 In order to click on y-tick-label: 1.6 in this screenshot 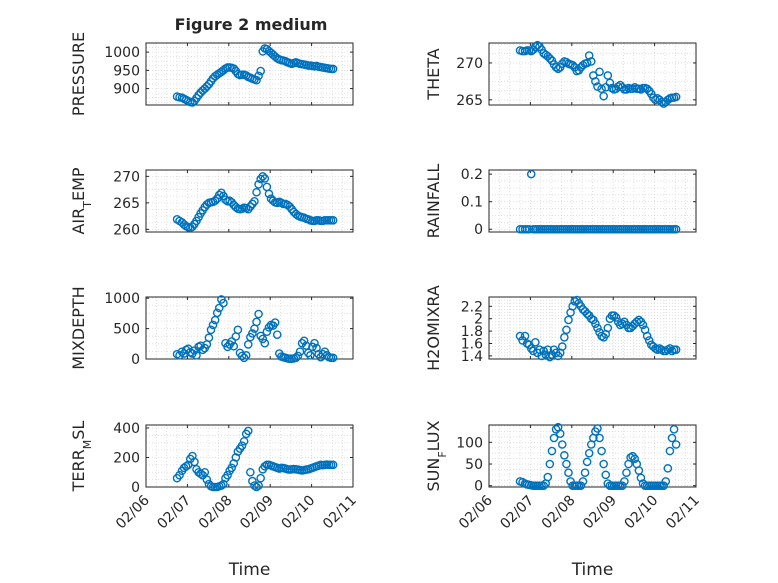, I will do `click(472, 345)`.